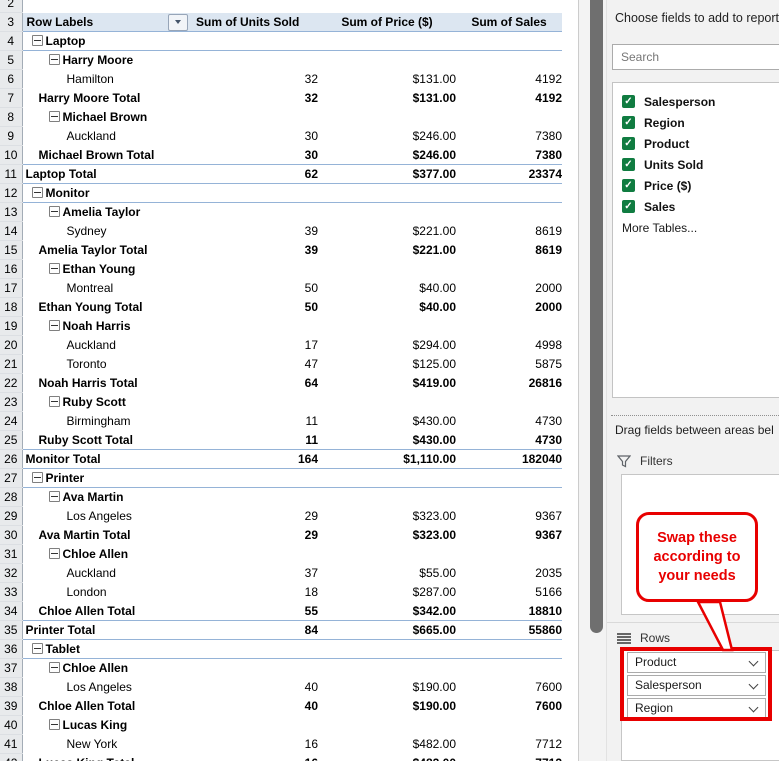 The image size is (779, 761). What do you see at coordinates (311, 535) in the screenshot?
I see `units-cell: 29` at bounding box center [311, 535].